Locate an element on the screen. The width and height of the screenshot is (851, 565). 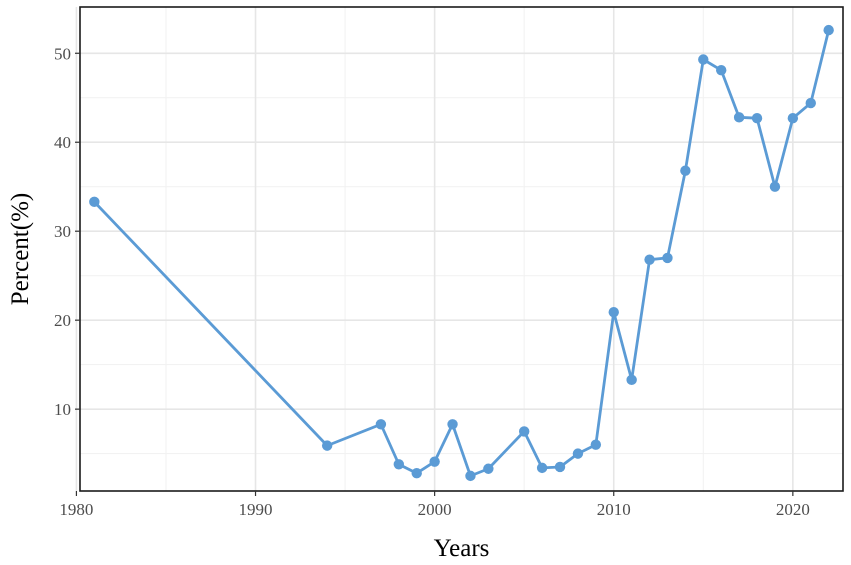
y-tick-label: 30 is located at coordinates (62, 231).